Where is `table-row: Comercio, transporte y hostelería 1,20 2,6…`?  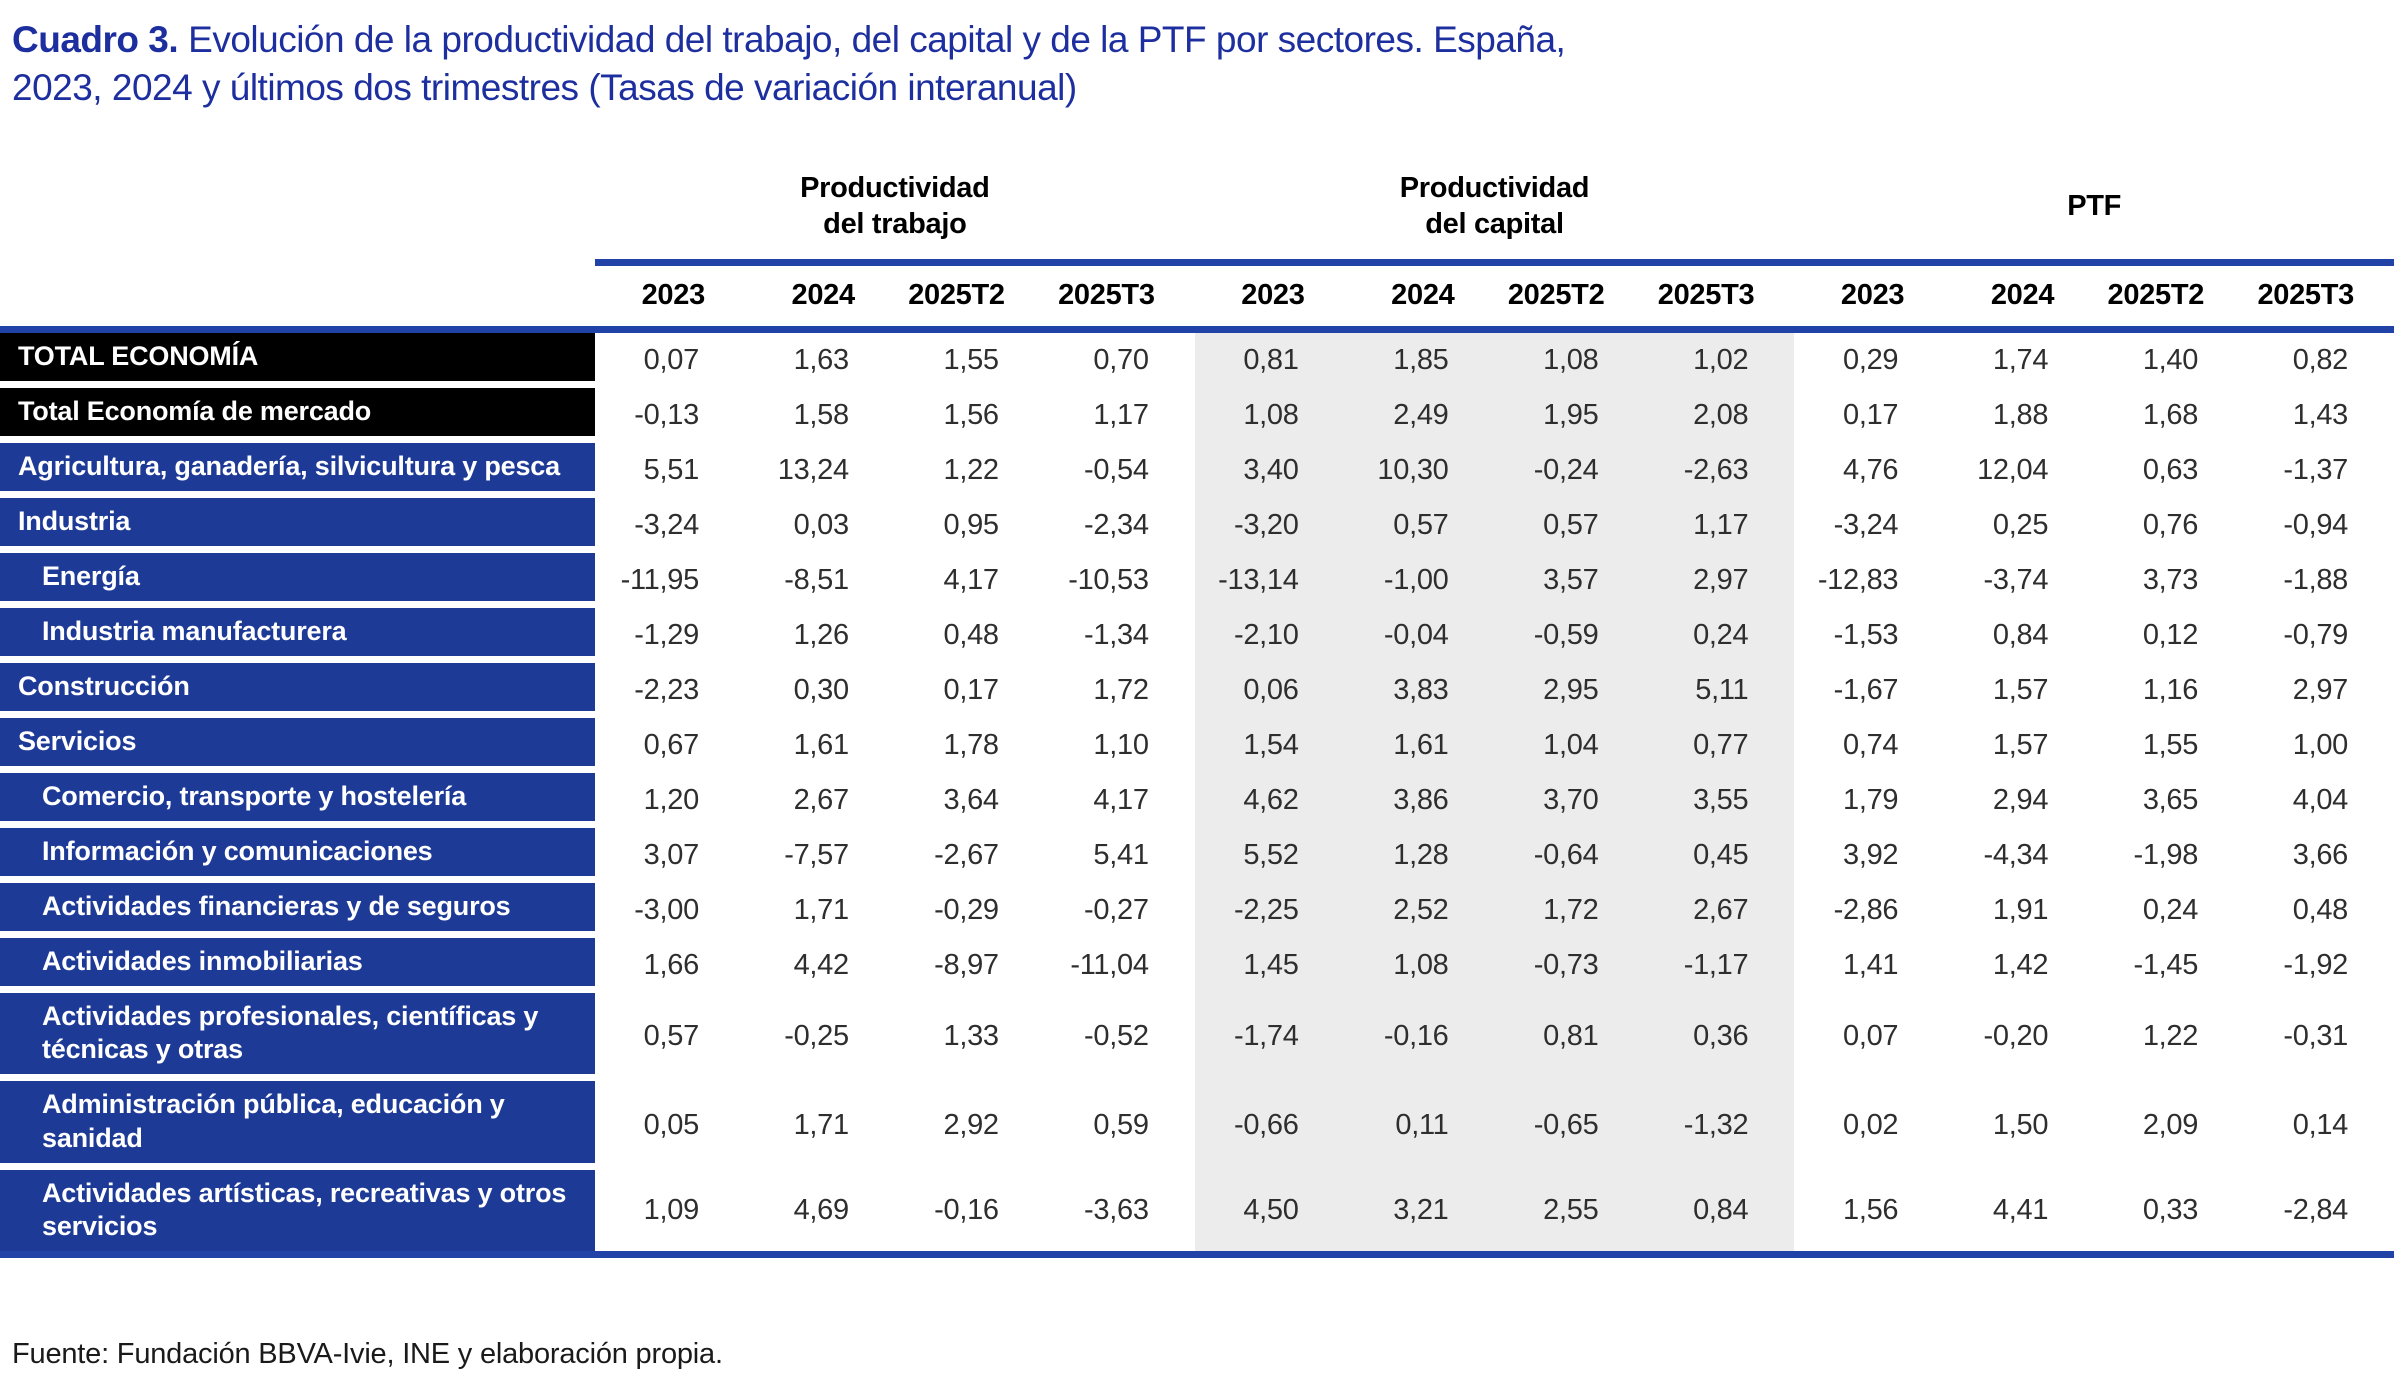
table-row: Comercio, transporte y hostelería 1,20 2,6… is located at coordinates (1197, 800).